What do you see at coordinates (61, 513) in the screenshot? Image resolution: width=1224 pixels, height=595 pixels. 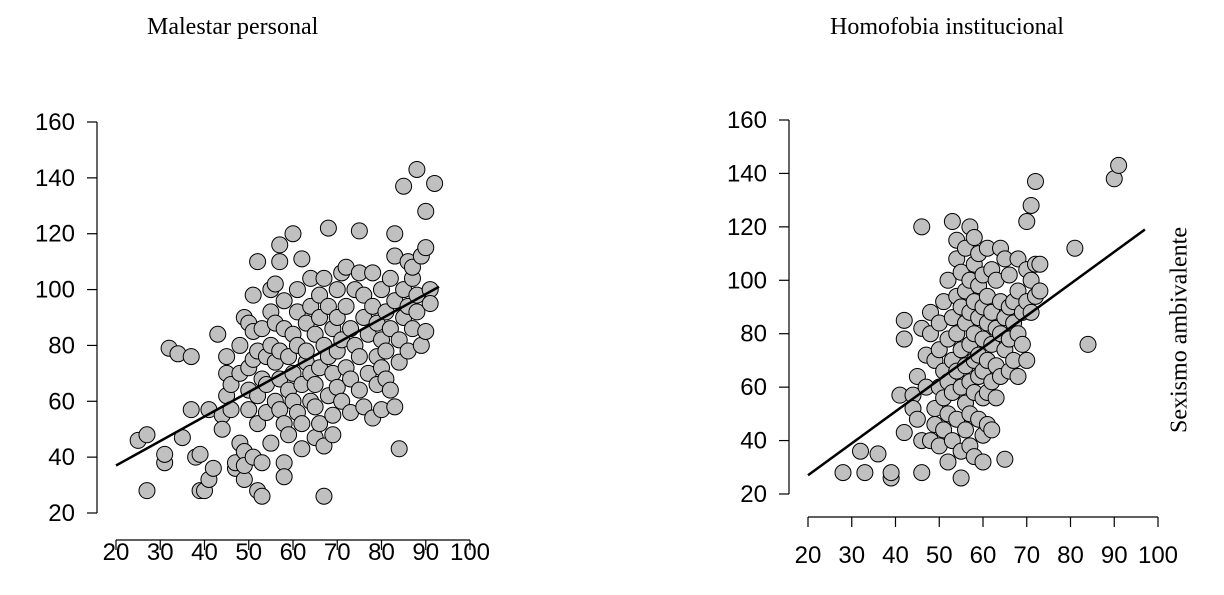 I see `y-tick-label: 20` at bounding box center [61, 513].